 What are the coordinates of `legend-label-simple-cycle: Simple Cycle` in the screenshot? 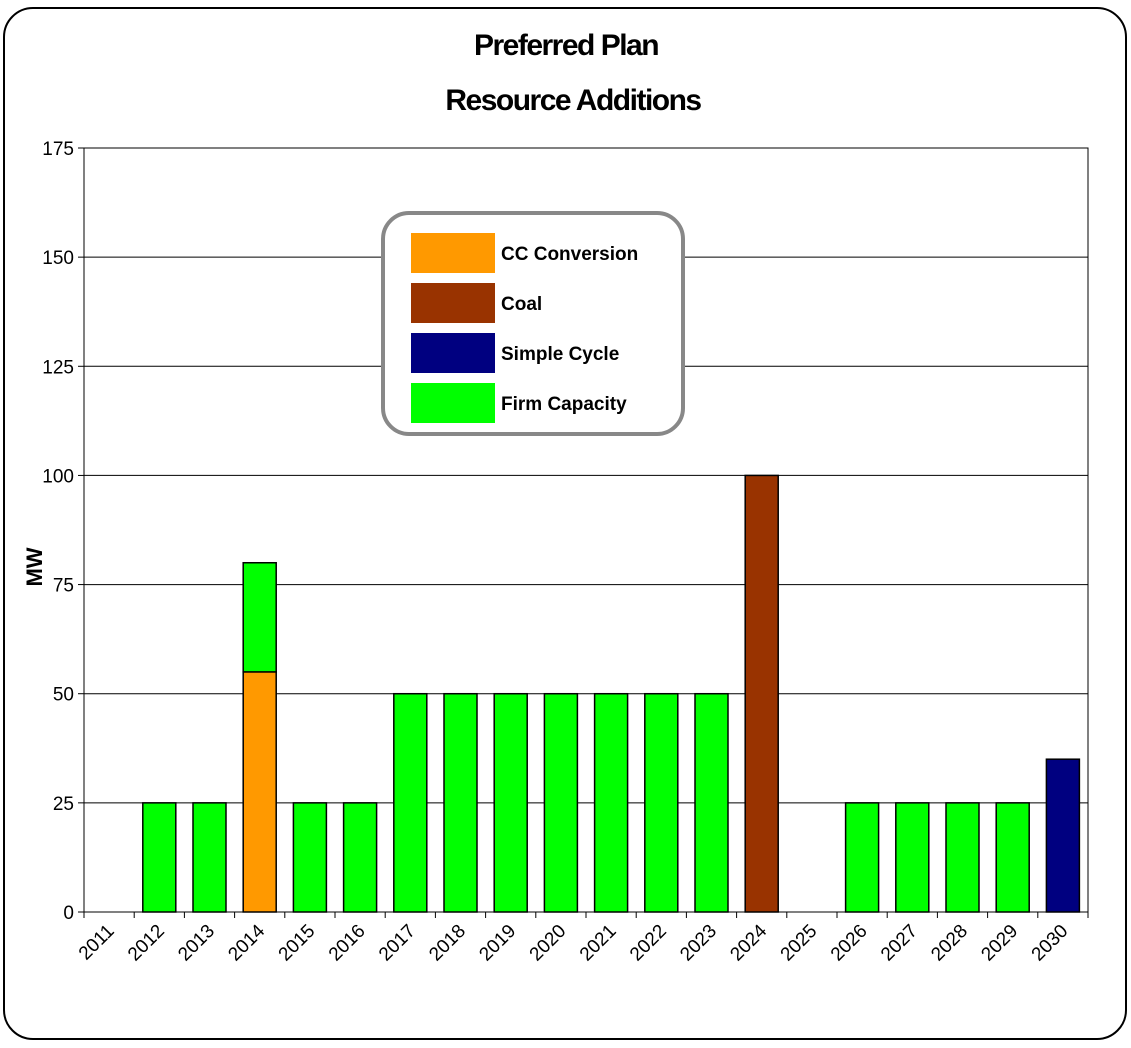 It's located at (560, 354).